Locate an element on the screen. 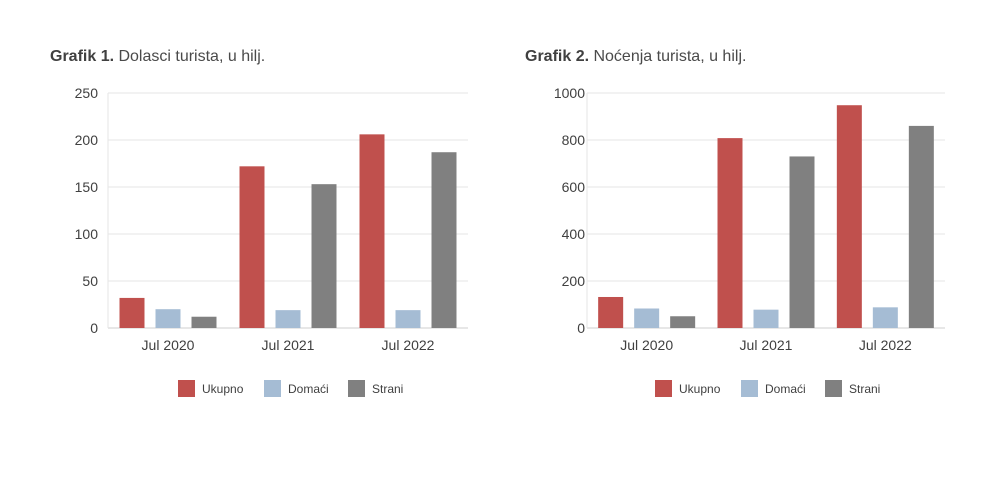 This screenshot has height=491, width=1000. y-tick-label: 50 is located at coordinates (90, 281).